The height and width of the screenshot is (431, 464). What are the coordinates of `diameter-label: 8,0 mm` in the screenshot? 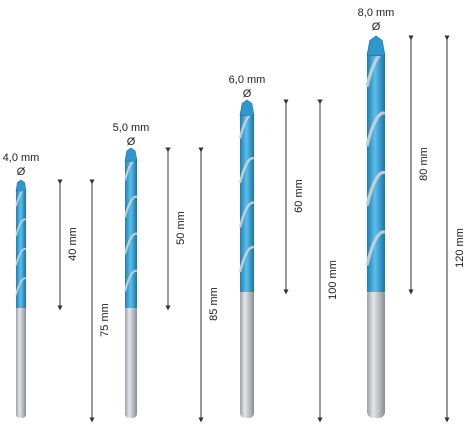 It's located at (376, 13).